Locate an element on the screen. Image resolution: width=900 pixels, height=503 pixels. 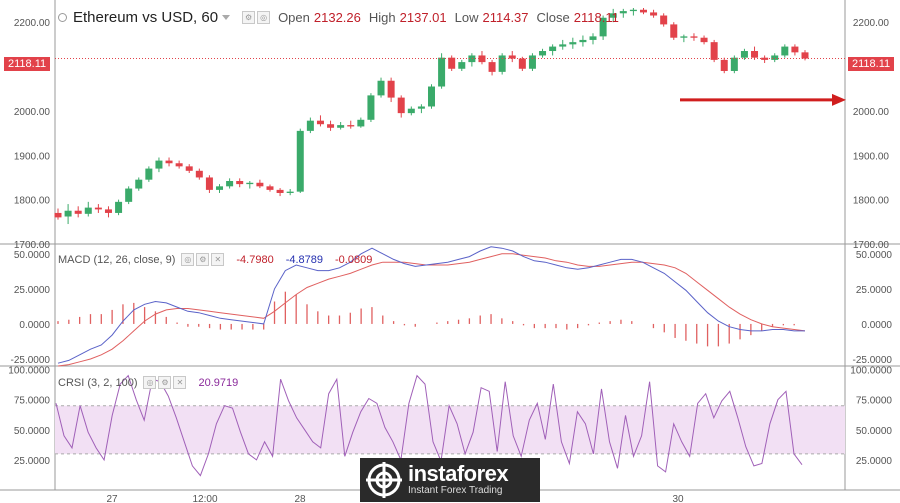
crsi-axis-label-left: 100.0000 is located at coordinates (29, 371).